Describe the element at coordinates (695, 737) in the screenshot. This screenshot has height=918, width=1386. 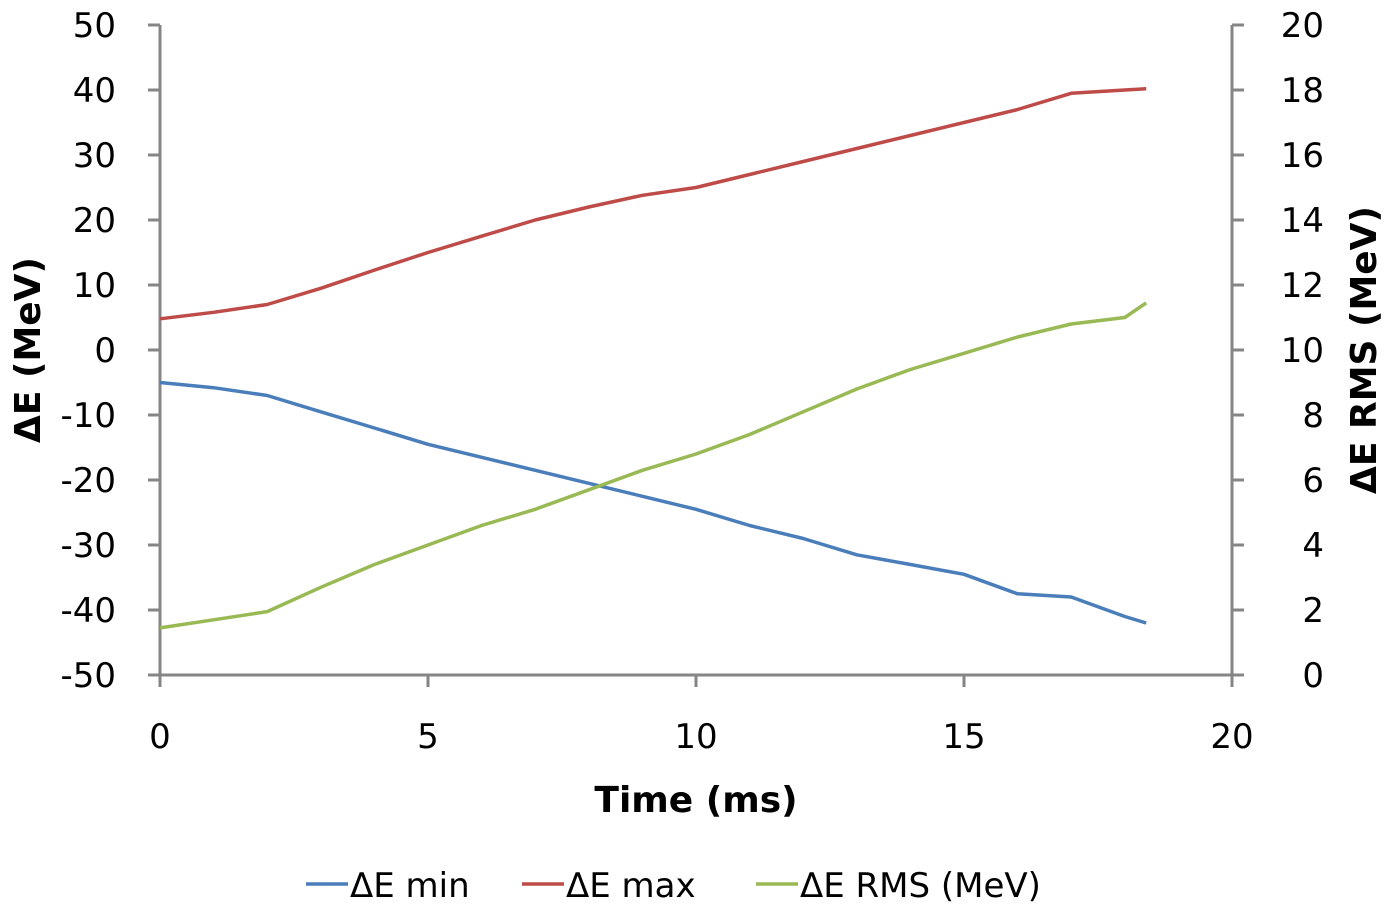
I see `x-tick-label: 10` at that location.